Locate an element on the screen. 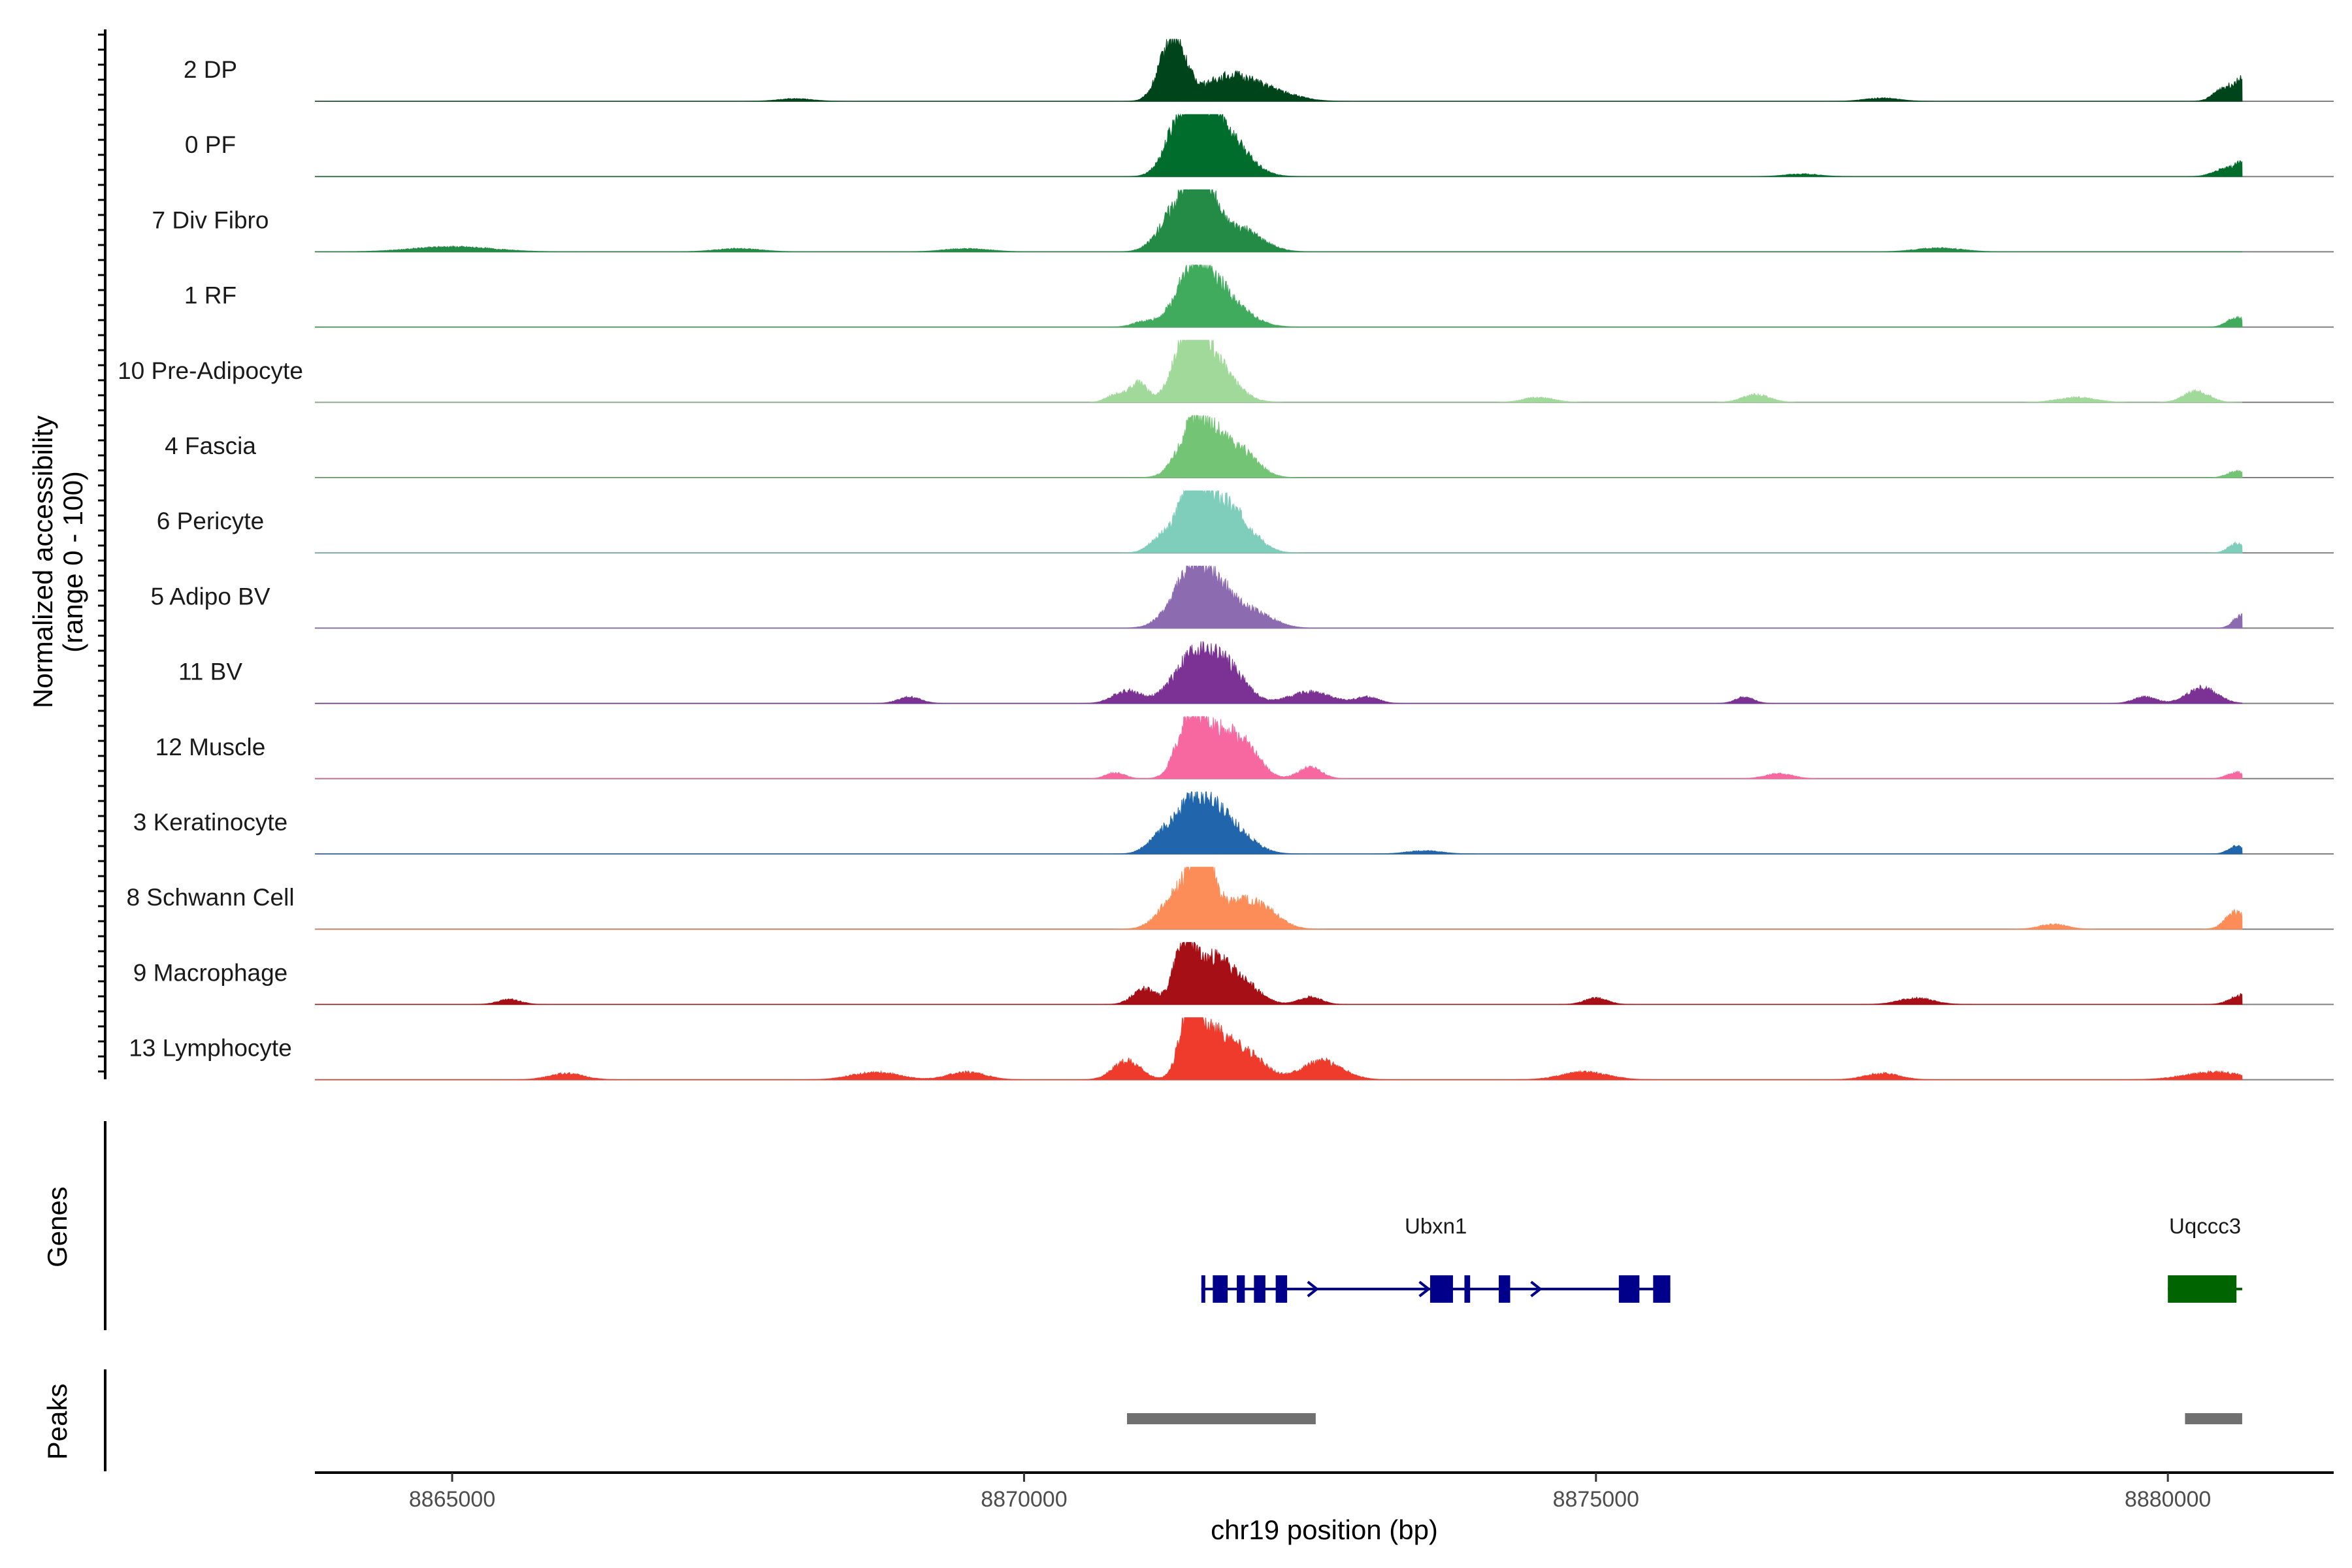 This screenshot has height=1568, width=2352. track-label: 10 Pre-Adipocyte is located at coordinates (210, 370).